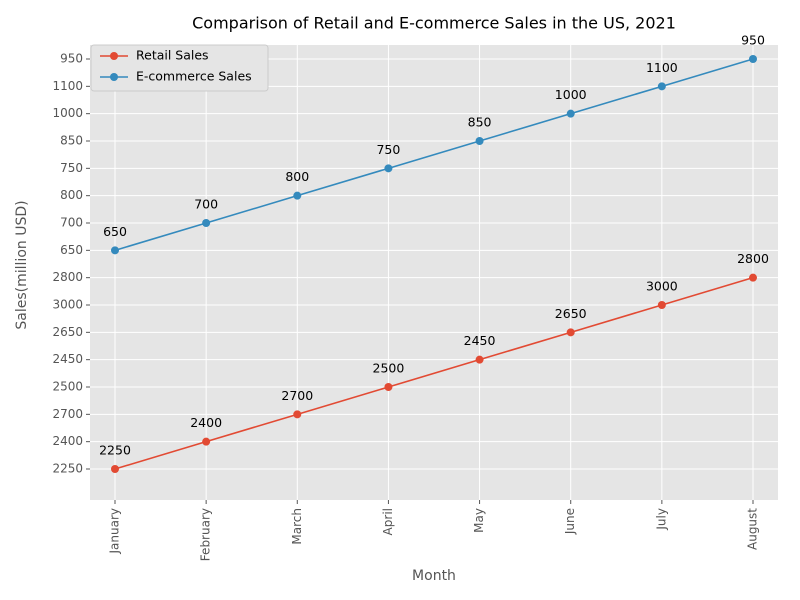 The height and width of the screenshot is (600, 800). What do you see at coordinates (71, 59) in the screenshot?
I see `y-tick-label: 950` at bounding box center [71, 59].